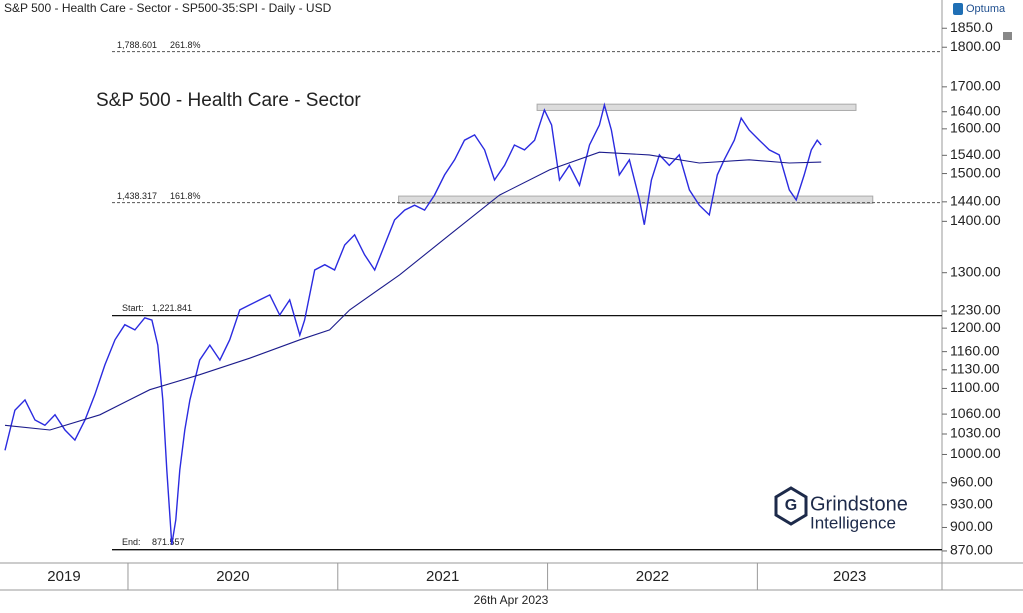 Image resolution: width=1023 pixels, height=613 pixels. Describe the element at coordinates (137, 196) in the screenshot. I see `fib-value: 1,438.317` at that location.